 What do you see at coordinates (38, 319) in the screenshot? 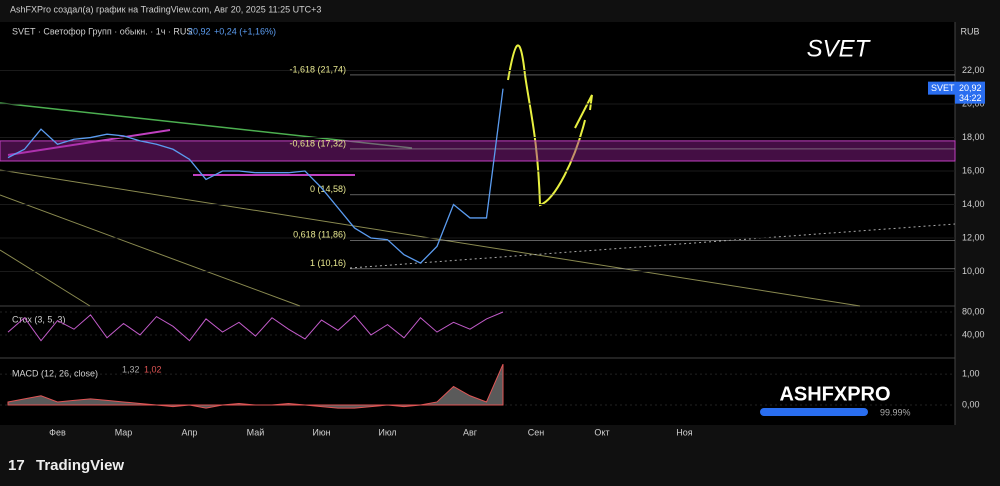
I see `pane-title: Стох (3, 5, 3)` at bounding box center [38, 319].